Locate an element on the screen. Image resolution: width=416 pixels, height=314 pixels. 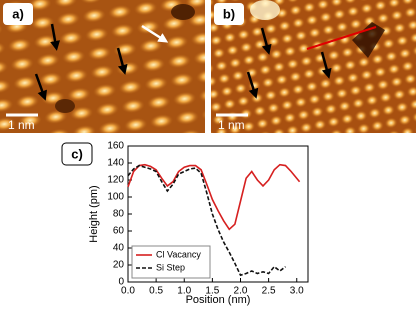
panel-label: a) is located at coordinates (18, 13).